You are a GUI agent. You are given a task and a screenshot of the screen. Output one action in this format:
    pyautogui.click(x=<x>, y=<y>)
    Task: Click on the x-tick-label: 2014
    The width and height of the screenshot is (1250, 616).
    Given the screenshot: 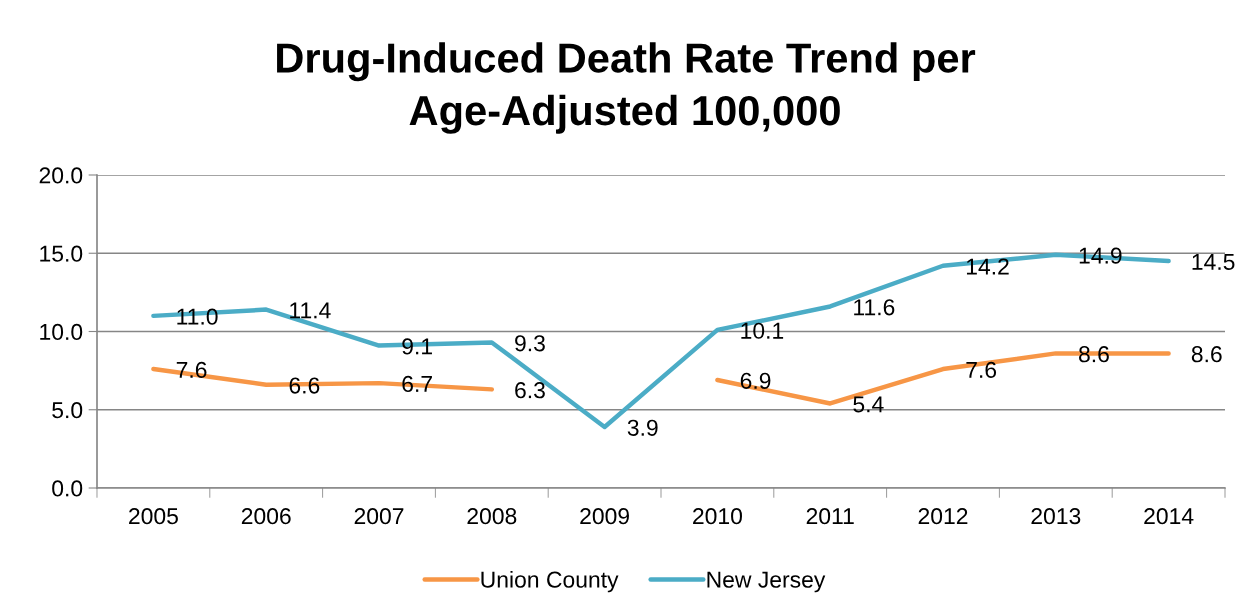 What is the action you would take?
    pyautogui.click(x=1169, y=516)
    